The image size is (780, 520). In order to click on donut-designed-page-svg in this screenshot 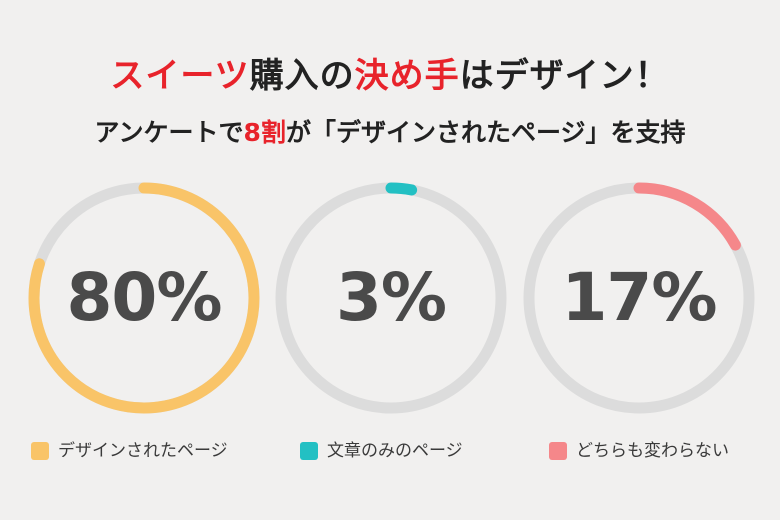, I will do `click(144, 298)`.